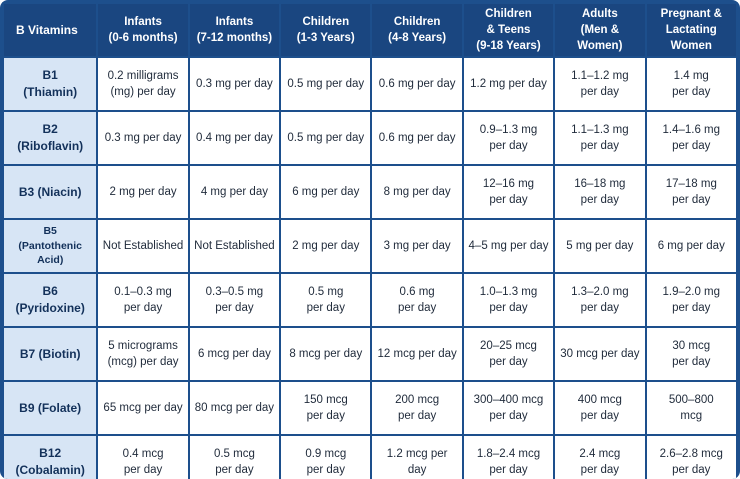 This screenshot has height=479, width=740. Describe the element at coordinates (417, 354) in the screenshot. I see `intake-value-cell: 12 mcg per day` at that location.